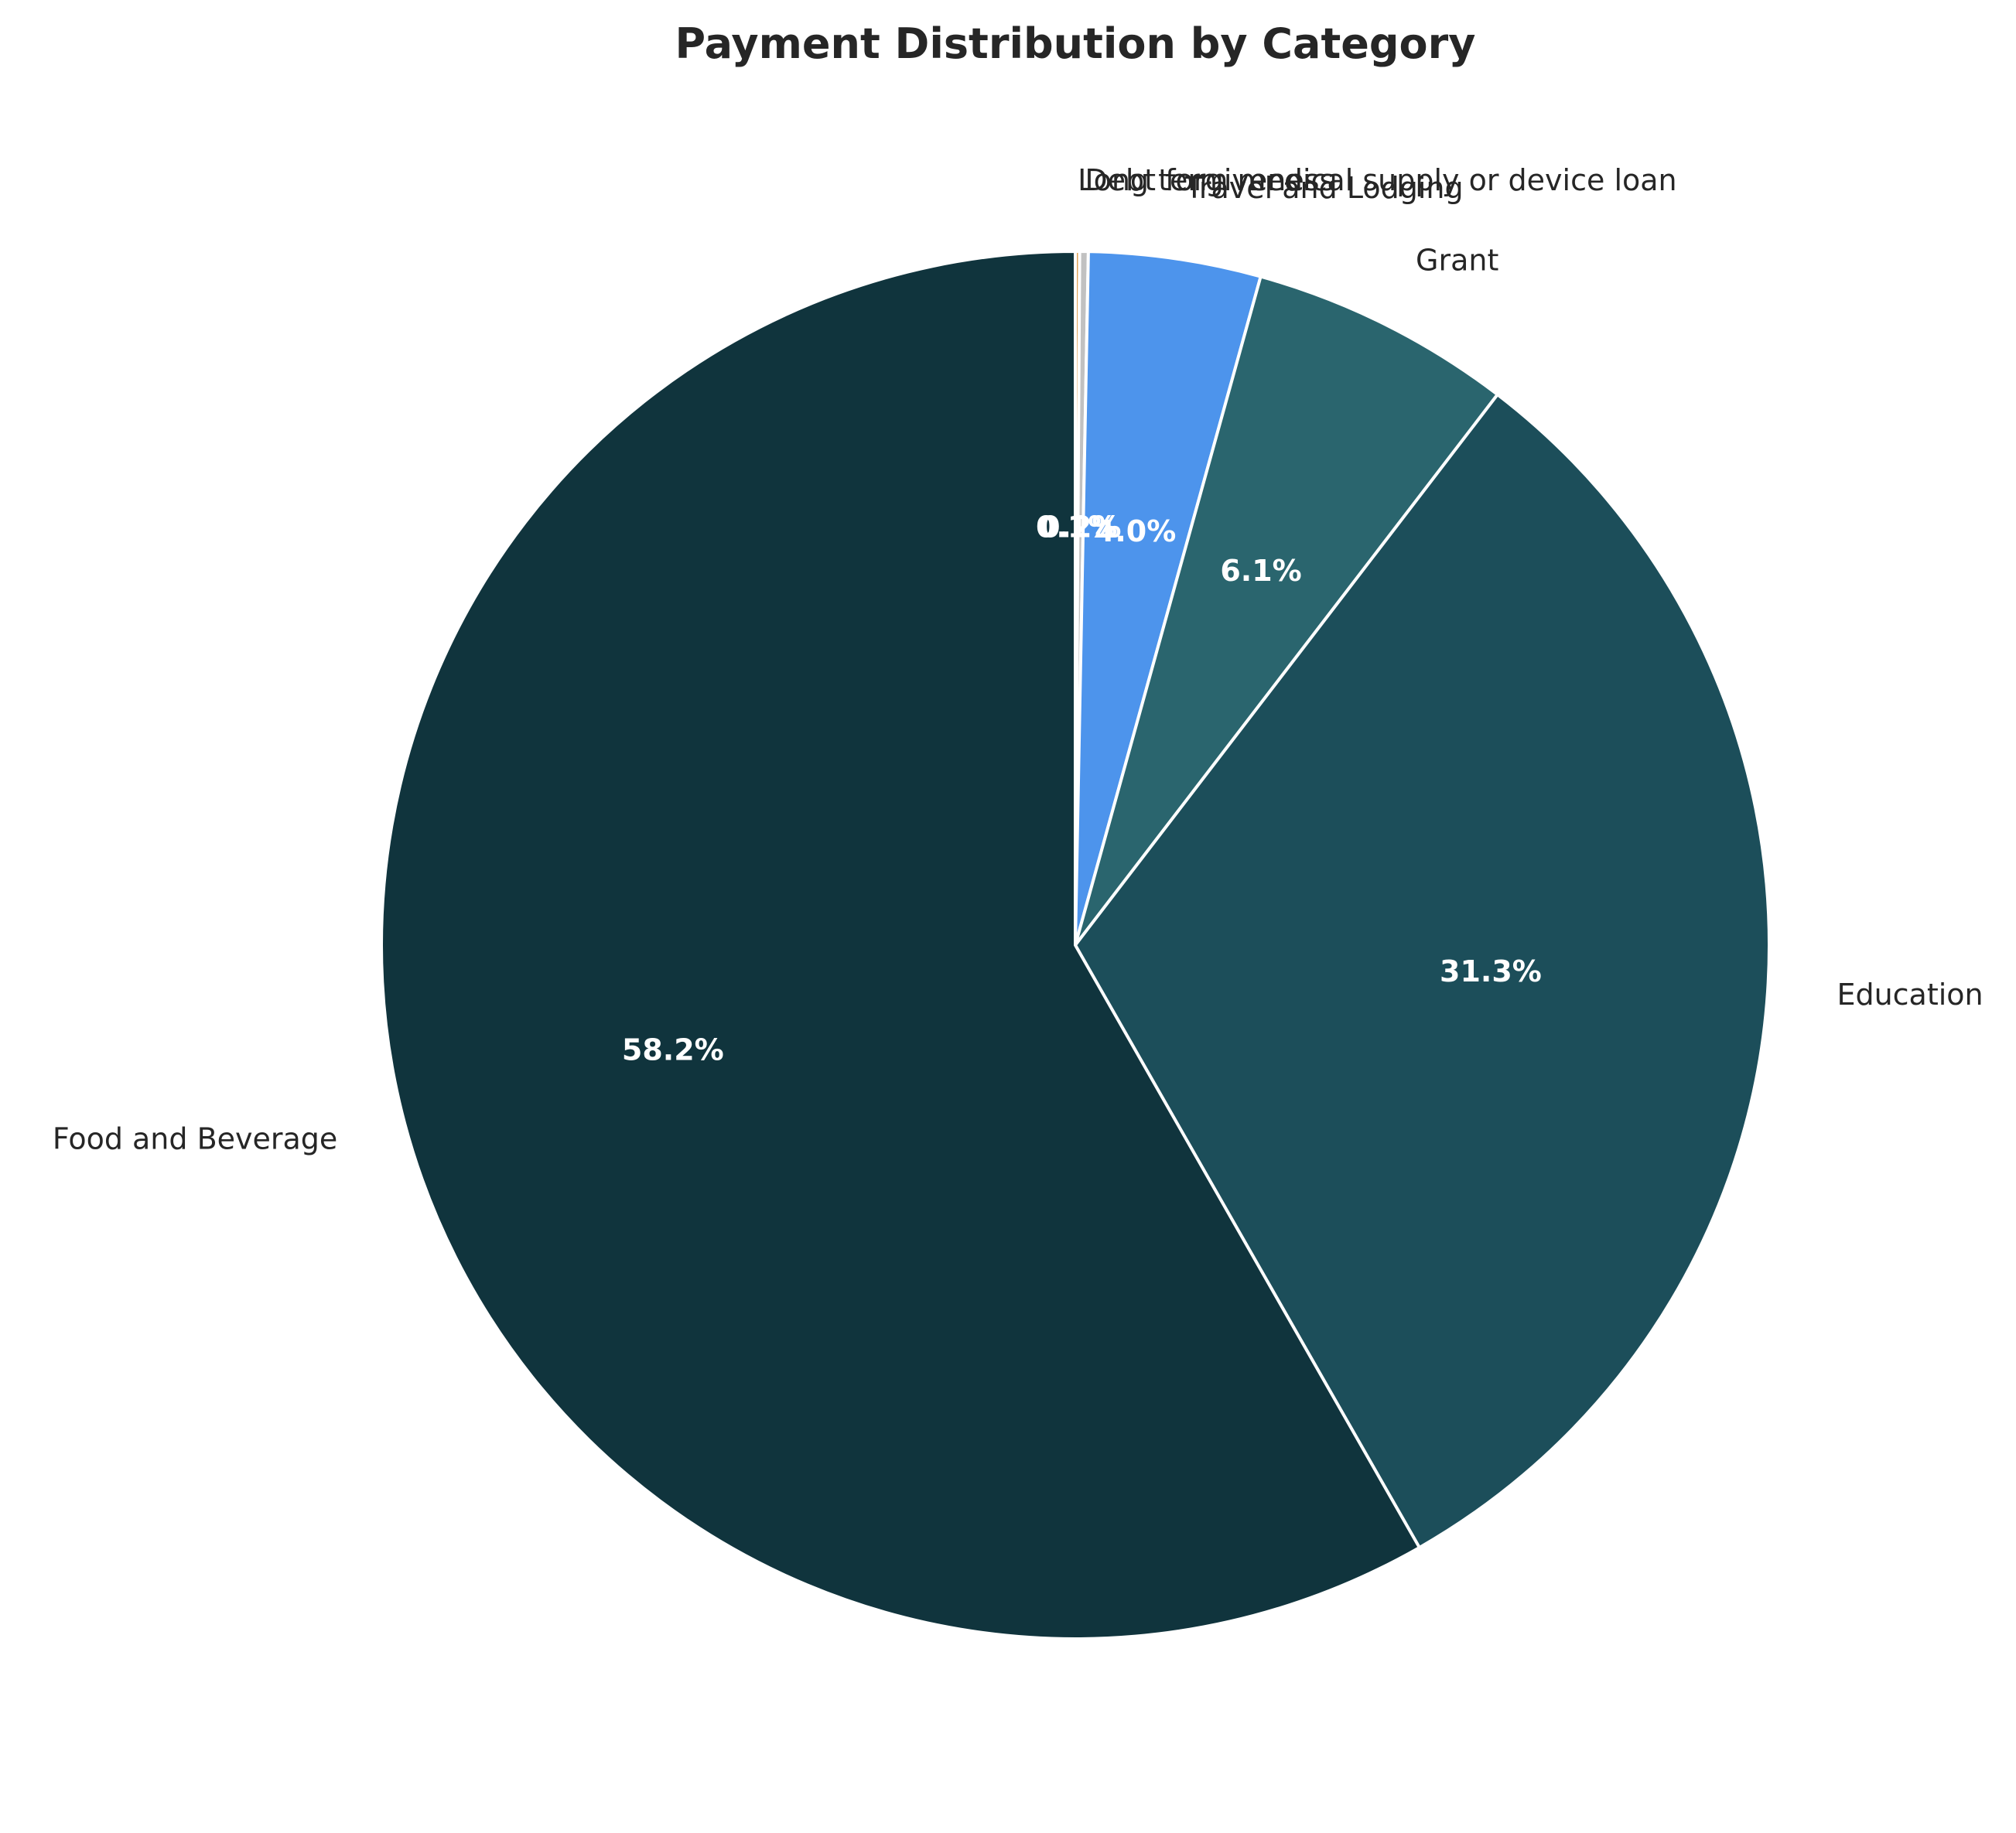  I want to click on slice-label: Long term medical supply or device loan, so click(1377, 180).